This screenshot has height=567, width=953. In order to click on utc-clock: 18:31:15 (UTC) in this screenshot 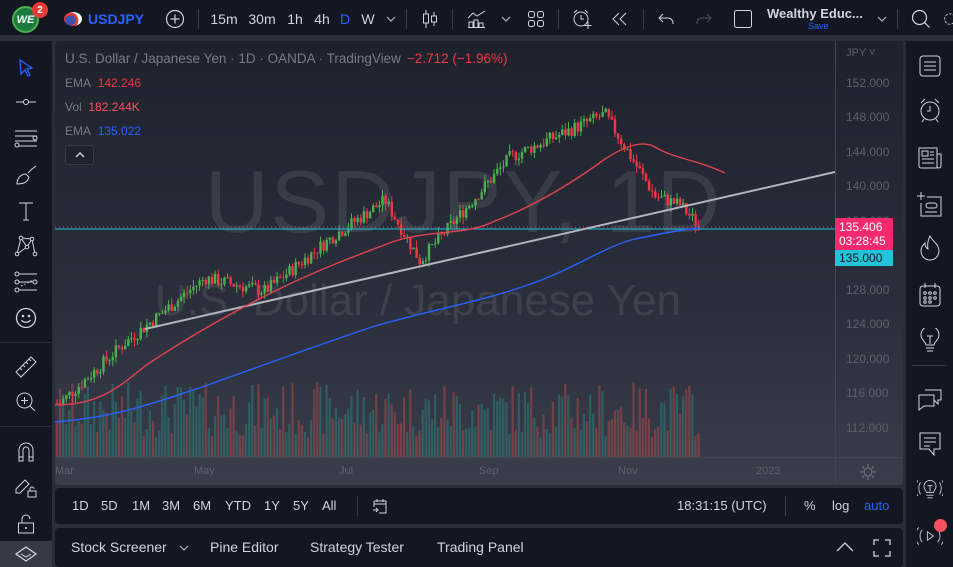, I will do `click(722, 505)`.